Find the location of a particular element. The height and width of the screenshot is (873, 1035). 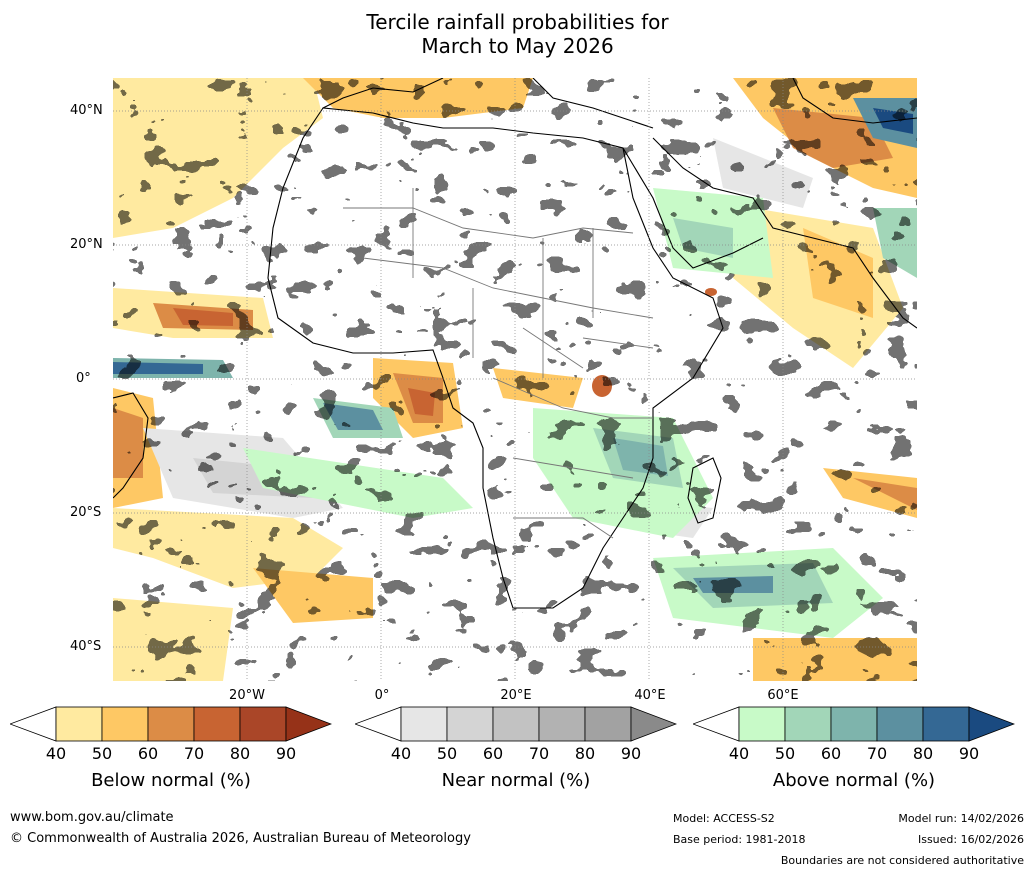

above-normal-colorbar is located at coordinates (853, 724).